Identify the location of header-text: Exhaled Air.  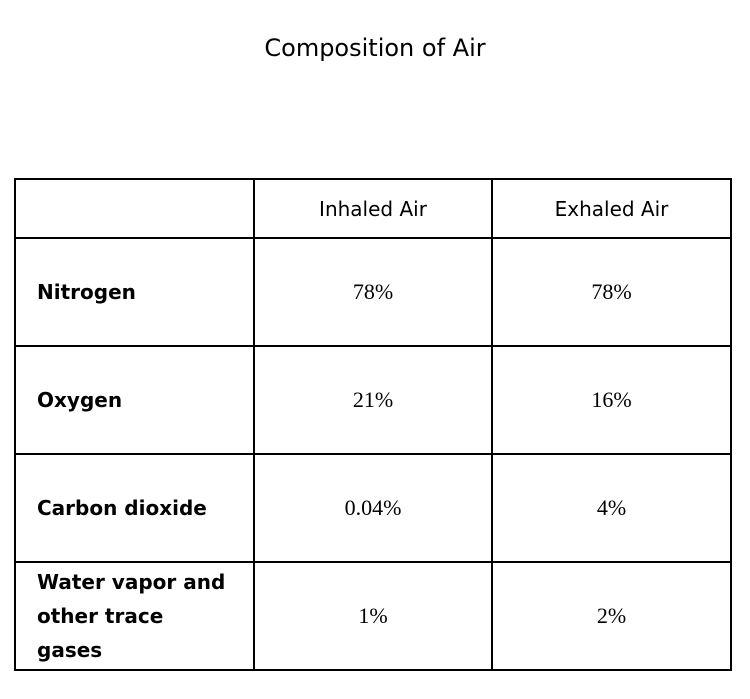
(611, 208).